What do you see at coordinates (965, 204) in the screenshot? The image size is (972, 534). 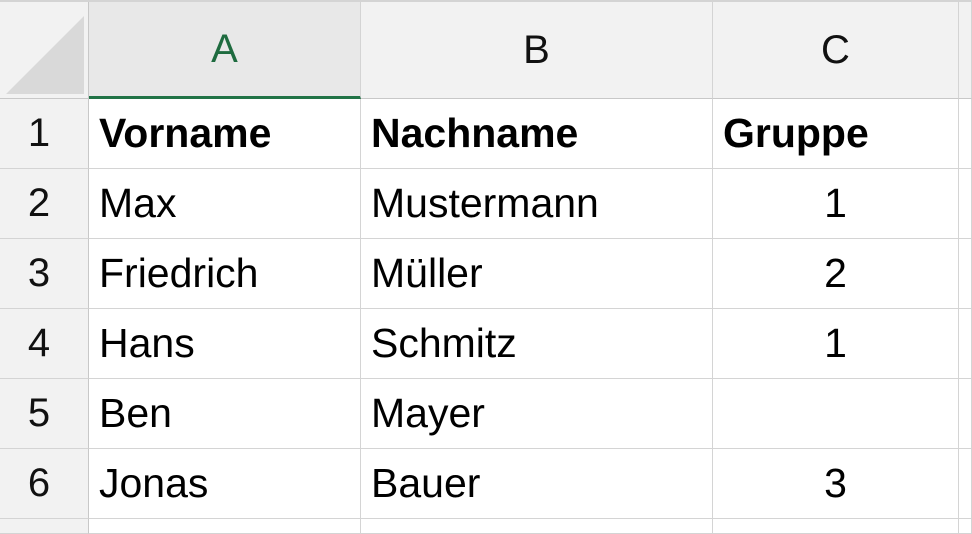 I see `cell-d2` at bounding box center [965, 204].